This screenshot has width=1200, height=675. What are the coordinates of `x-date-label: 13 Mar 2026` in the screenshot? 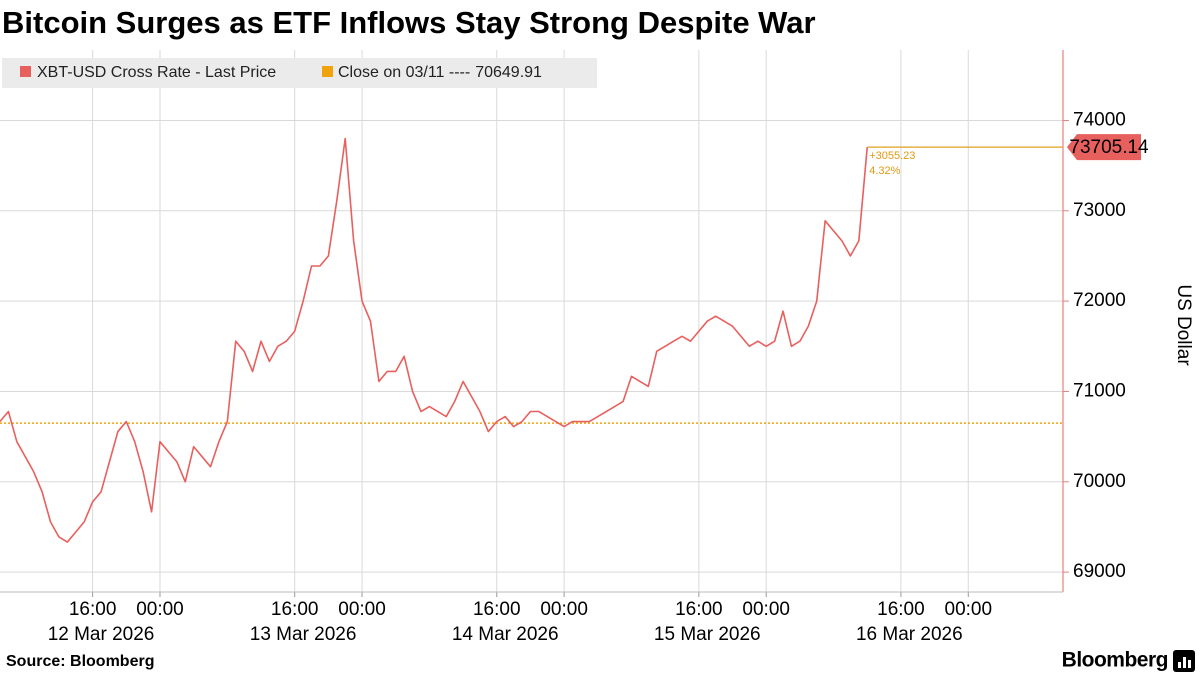 It's located at (303, 634).